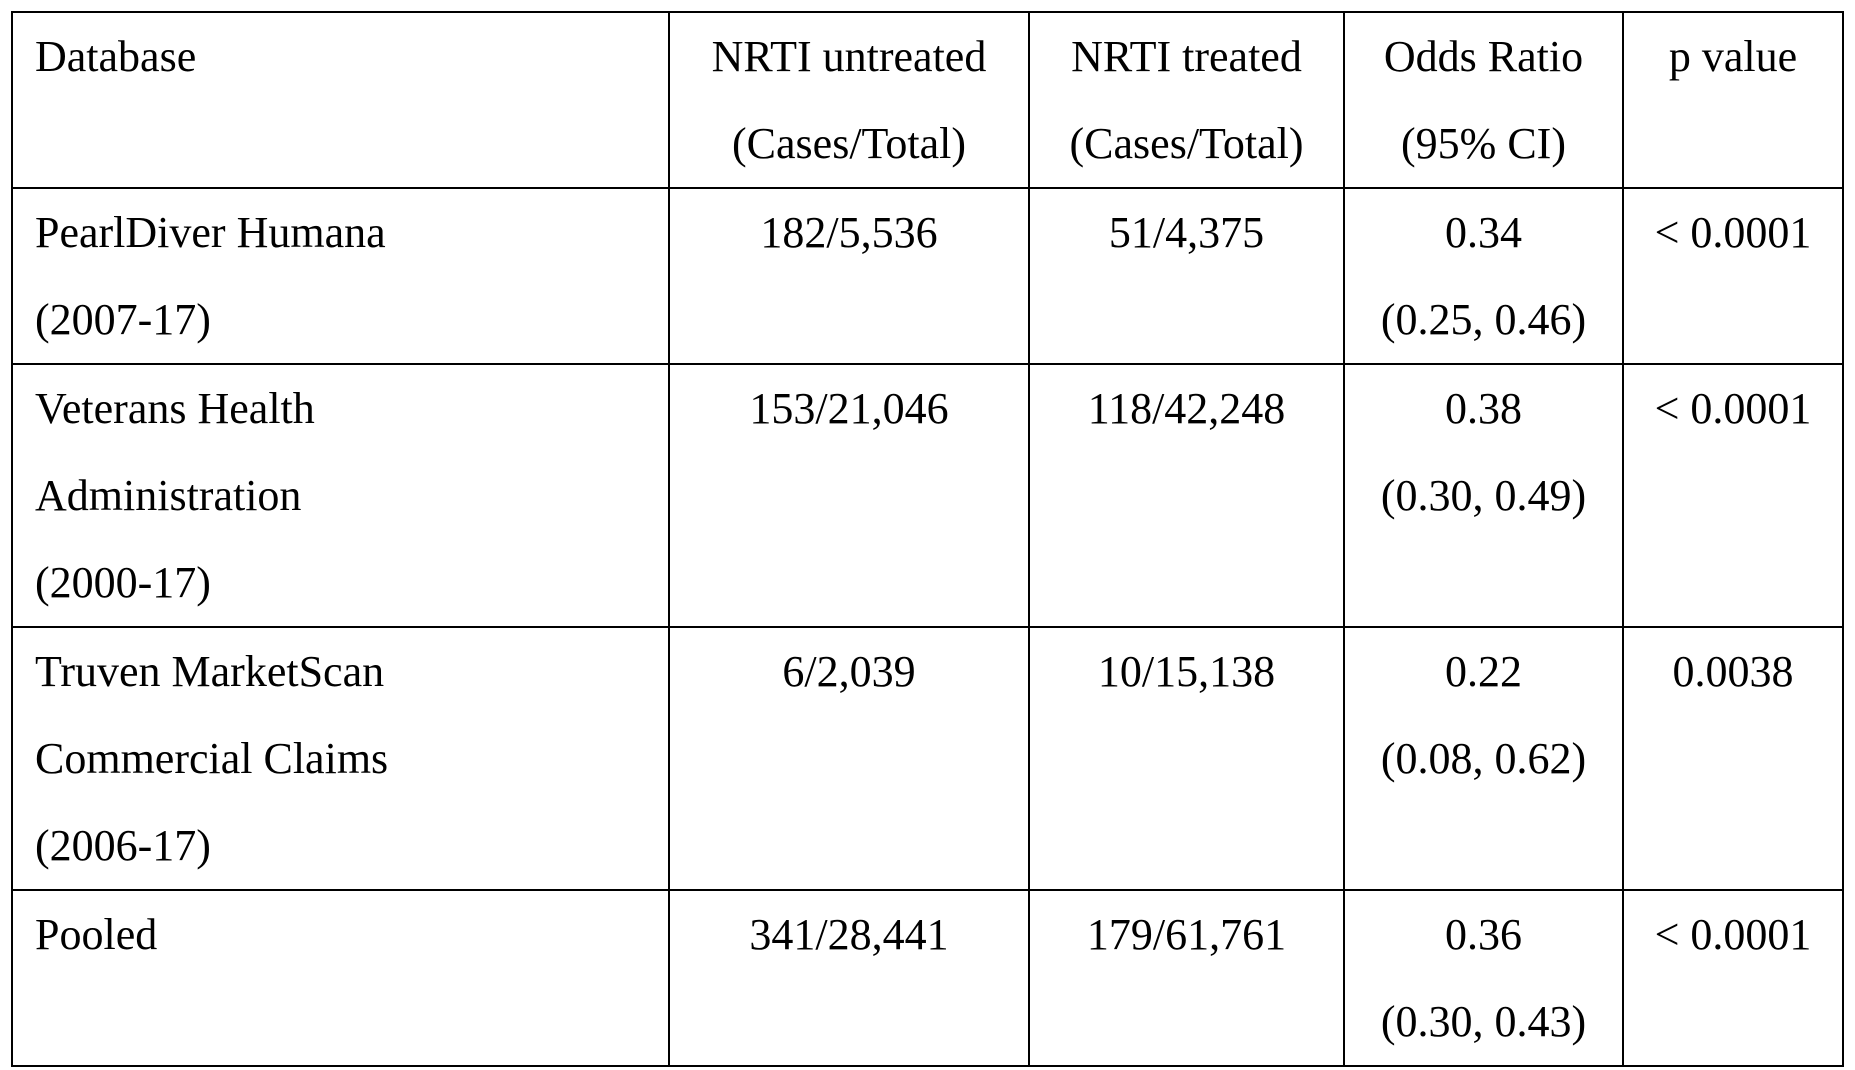 The width and height of the screenshot is (1855, 1070). What do you see at coordinates (849, 276) in the screenshot?
I see `untreated-cell: 182/5,536` at bounding box center [849, 276].